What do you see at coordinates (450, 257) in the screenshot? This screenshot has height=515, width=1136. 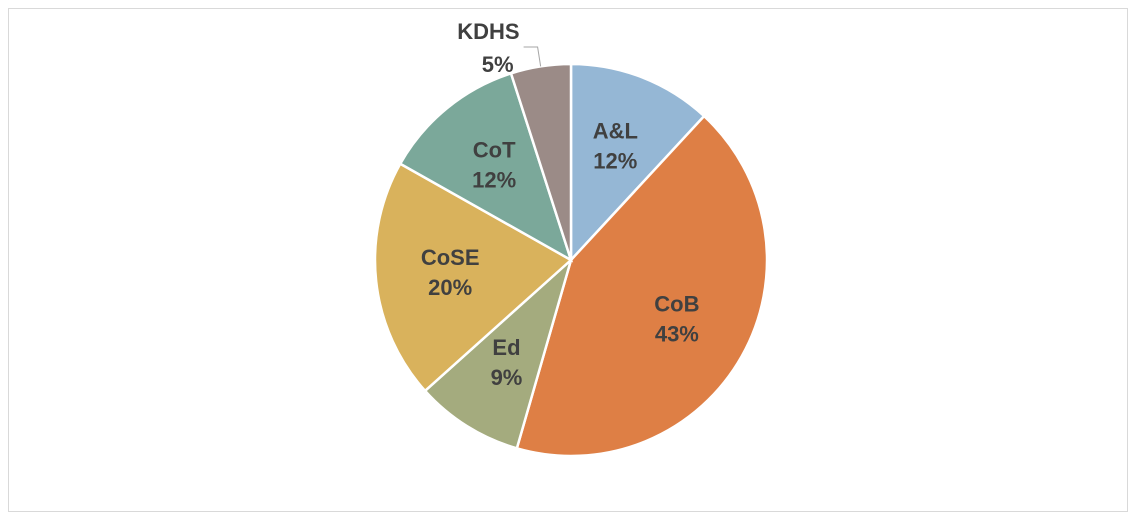 I see `slice-category-label: CoSE` at bounding box center [450, 257].